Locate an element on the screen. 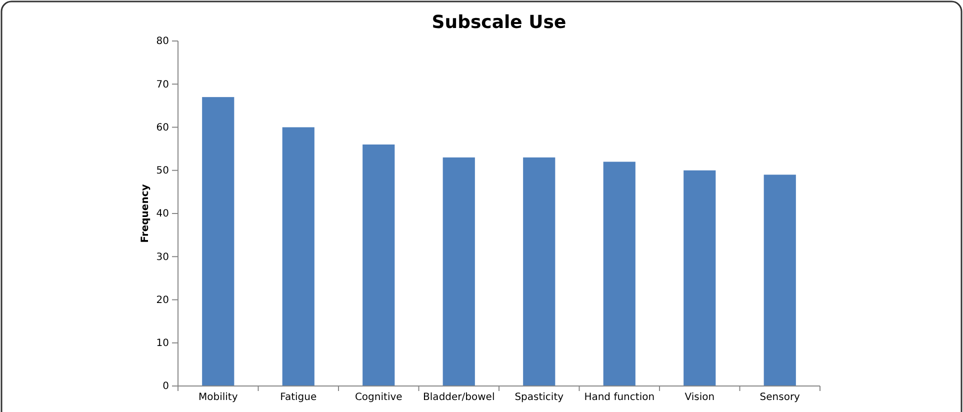  x-tick-label: Hand function is located at coordinates (619, 397).